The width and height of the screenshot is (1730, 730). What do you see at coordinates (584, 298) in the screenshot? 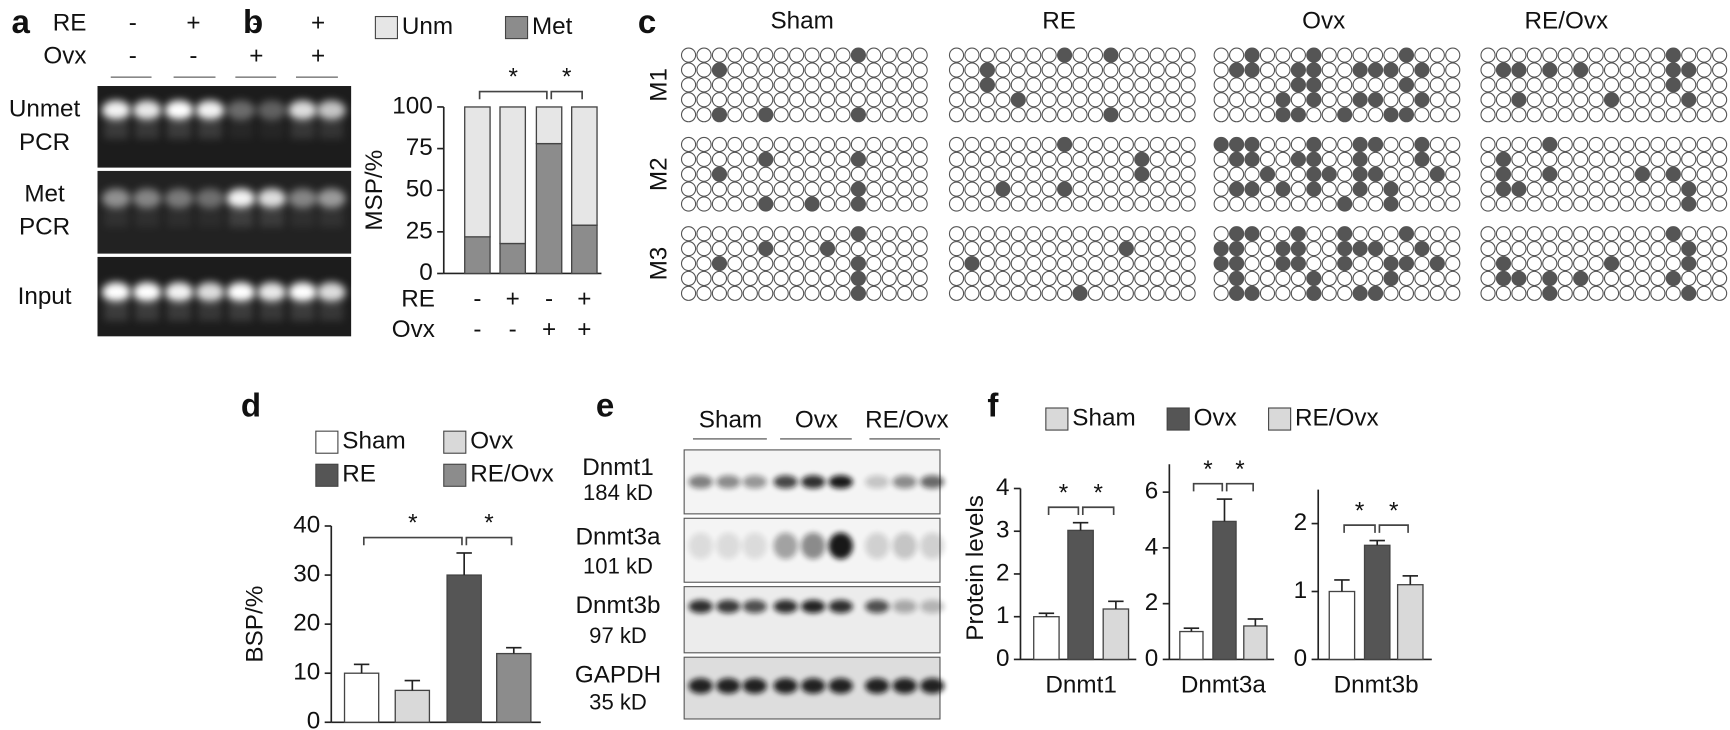
I see `condition-sign: +` at bounding box center [584, 298].